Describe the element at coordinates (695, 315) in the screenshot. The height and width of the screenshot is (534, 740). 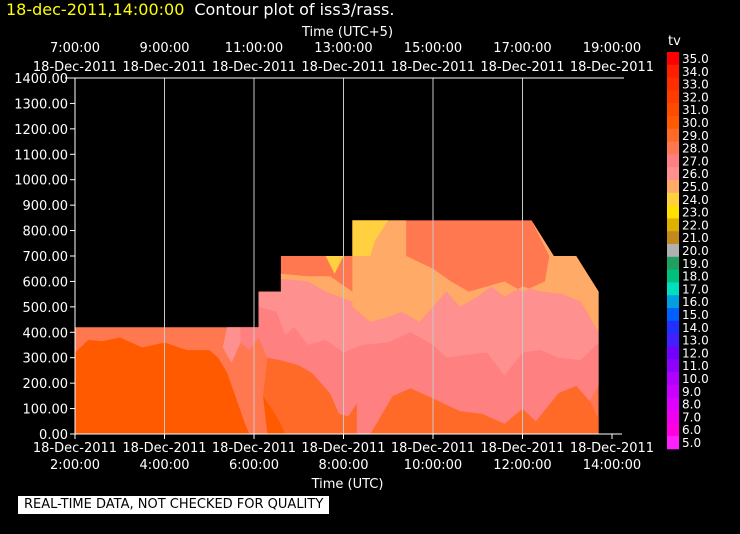
I see `legend-label: 15.0` at that location.